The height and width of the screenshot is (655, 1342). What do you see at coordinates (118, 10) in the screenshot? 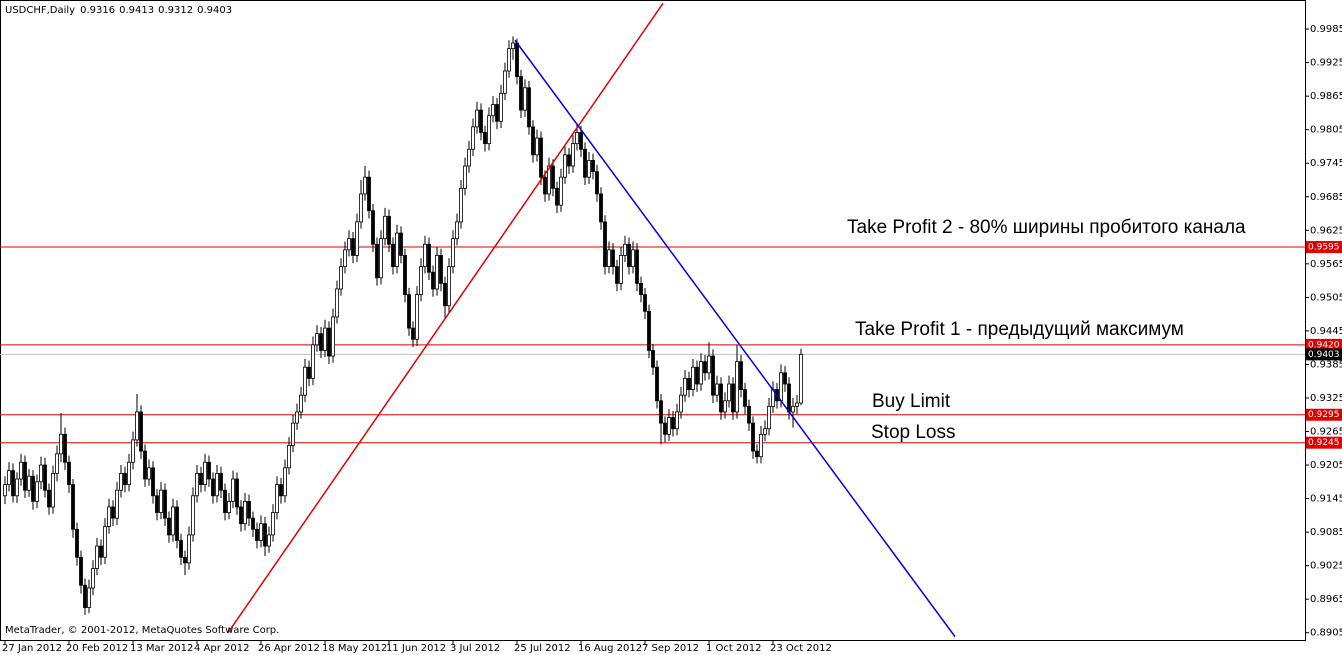
I see `chart-header: USDCHF,Daily 0.9316 0.9413 0.9312 0.9403` at bounding box center [118, 10].